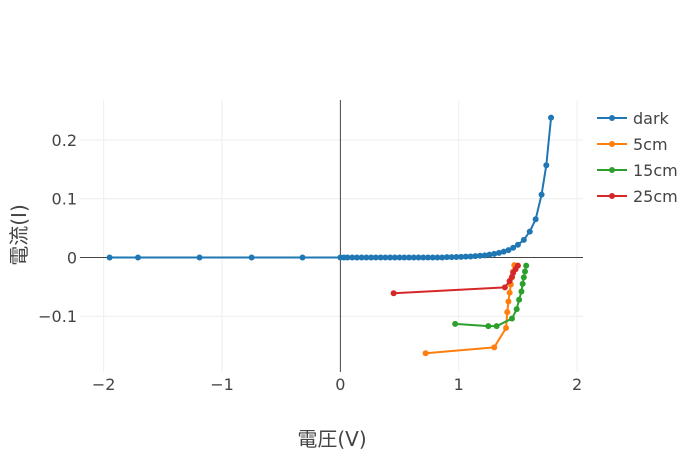 The image size is (700, 454). Describe the element at coordinates (331, 438) in the screenshot. I see `x-axis-title: 電圧(V)` at that location.